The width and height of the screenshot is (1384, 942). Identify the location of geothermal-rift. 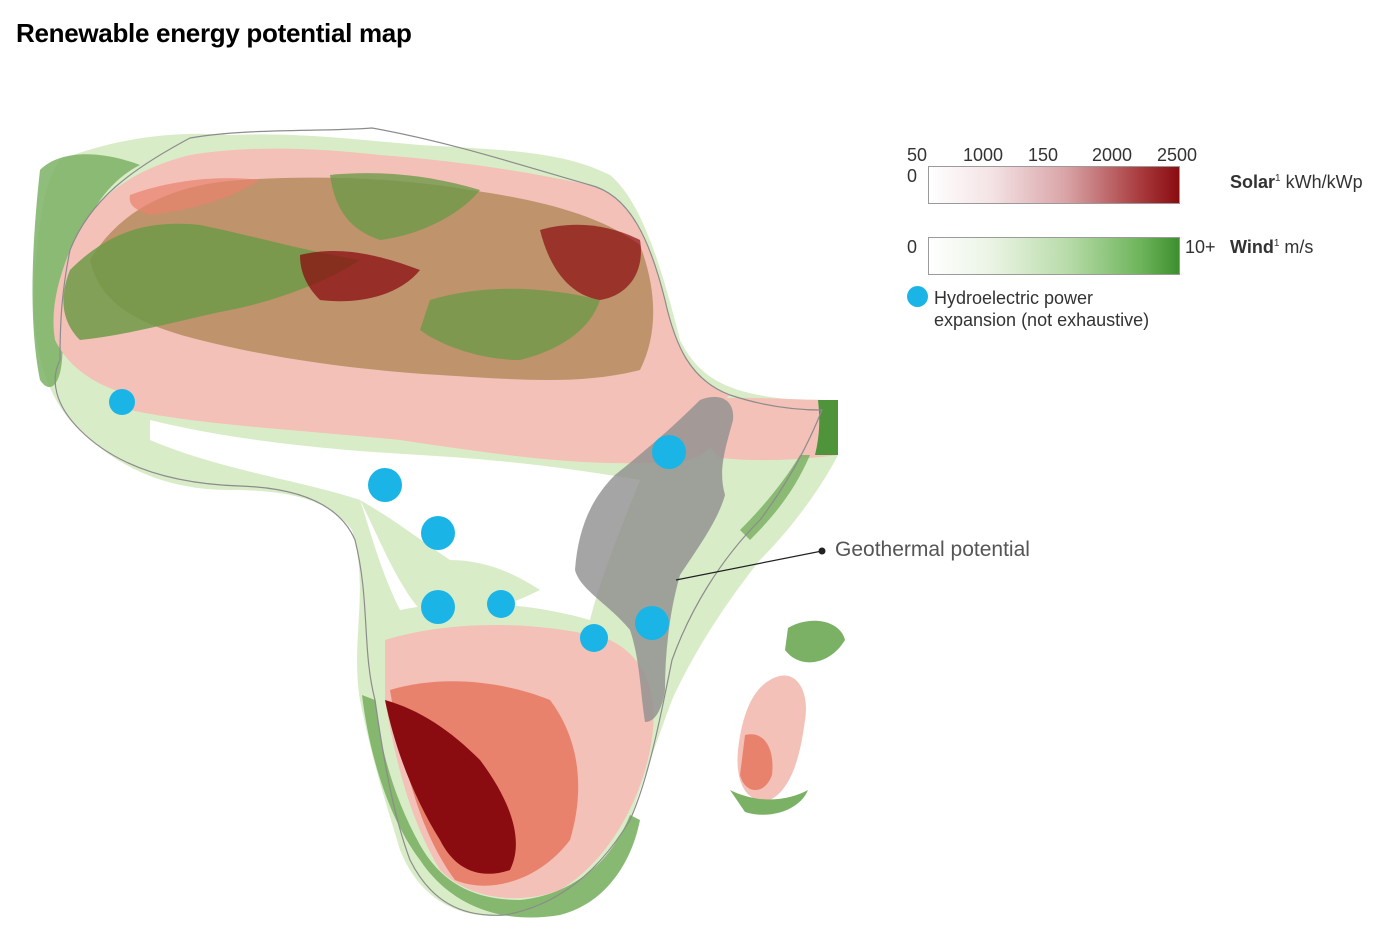
(654, 559).